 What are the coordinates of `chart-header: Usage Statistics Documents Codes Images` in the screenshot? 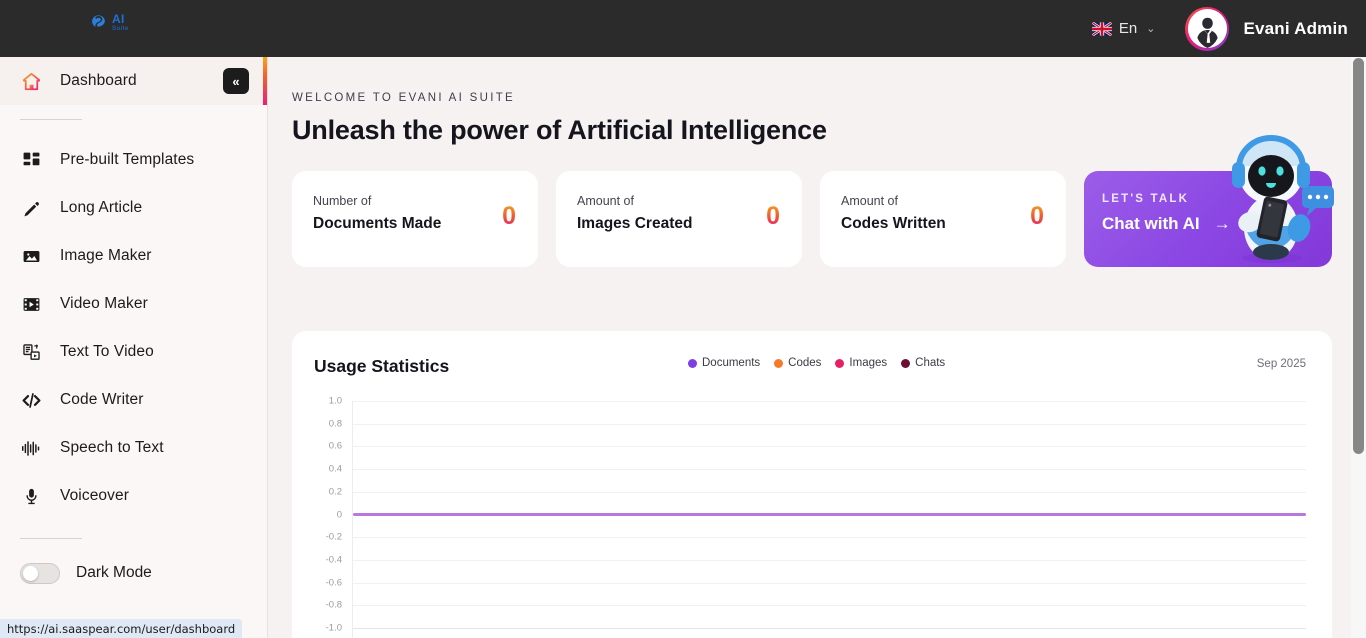 It's located at (810, 366).